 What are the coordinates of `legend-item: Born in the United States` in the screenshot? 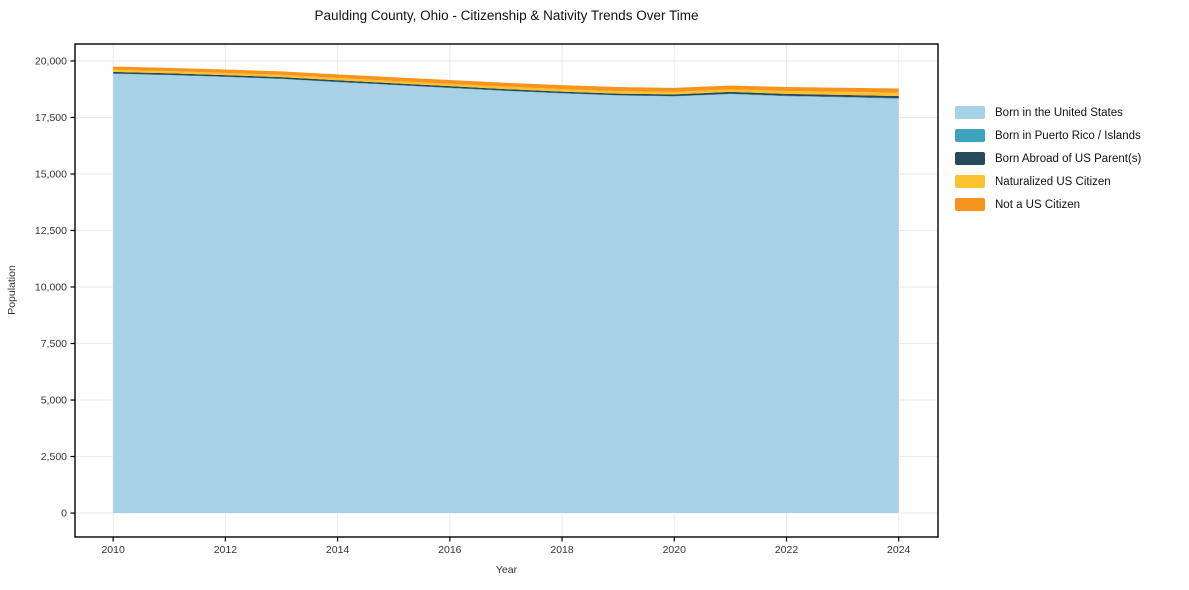 It's located at (1048, 112).